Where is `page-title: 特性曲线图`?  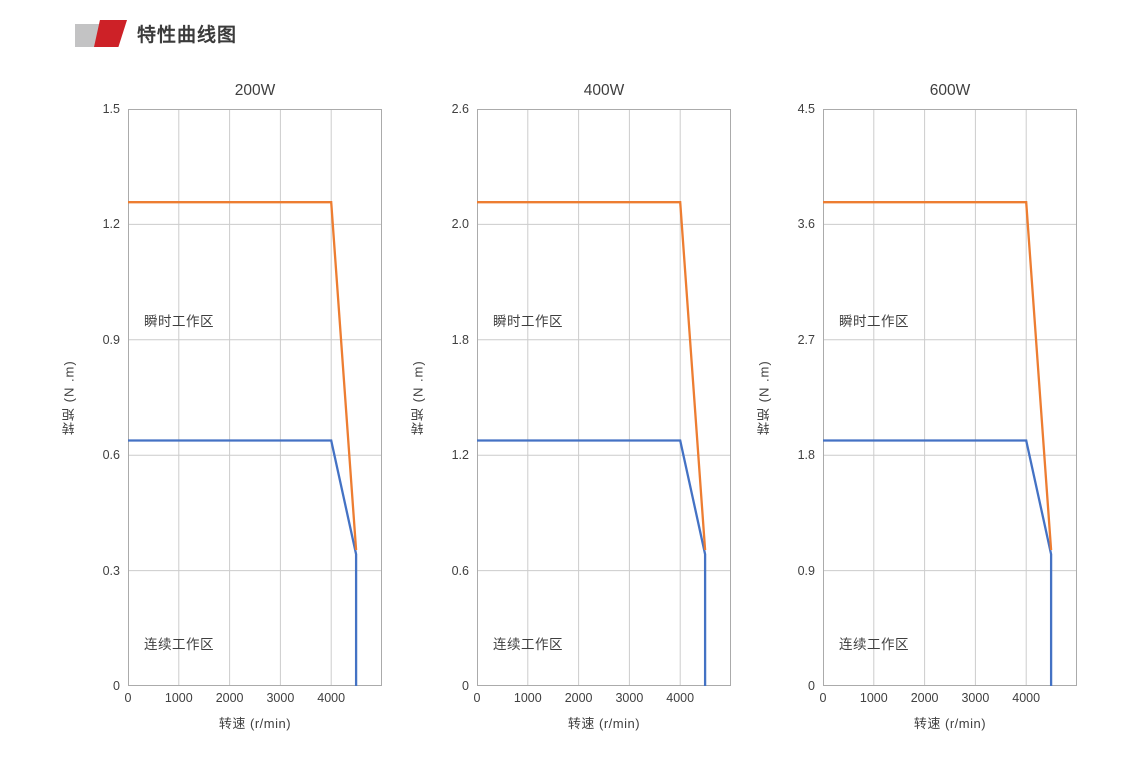
page-title: 特性曲线图 is located at coordinates (187, 35).